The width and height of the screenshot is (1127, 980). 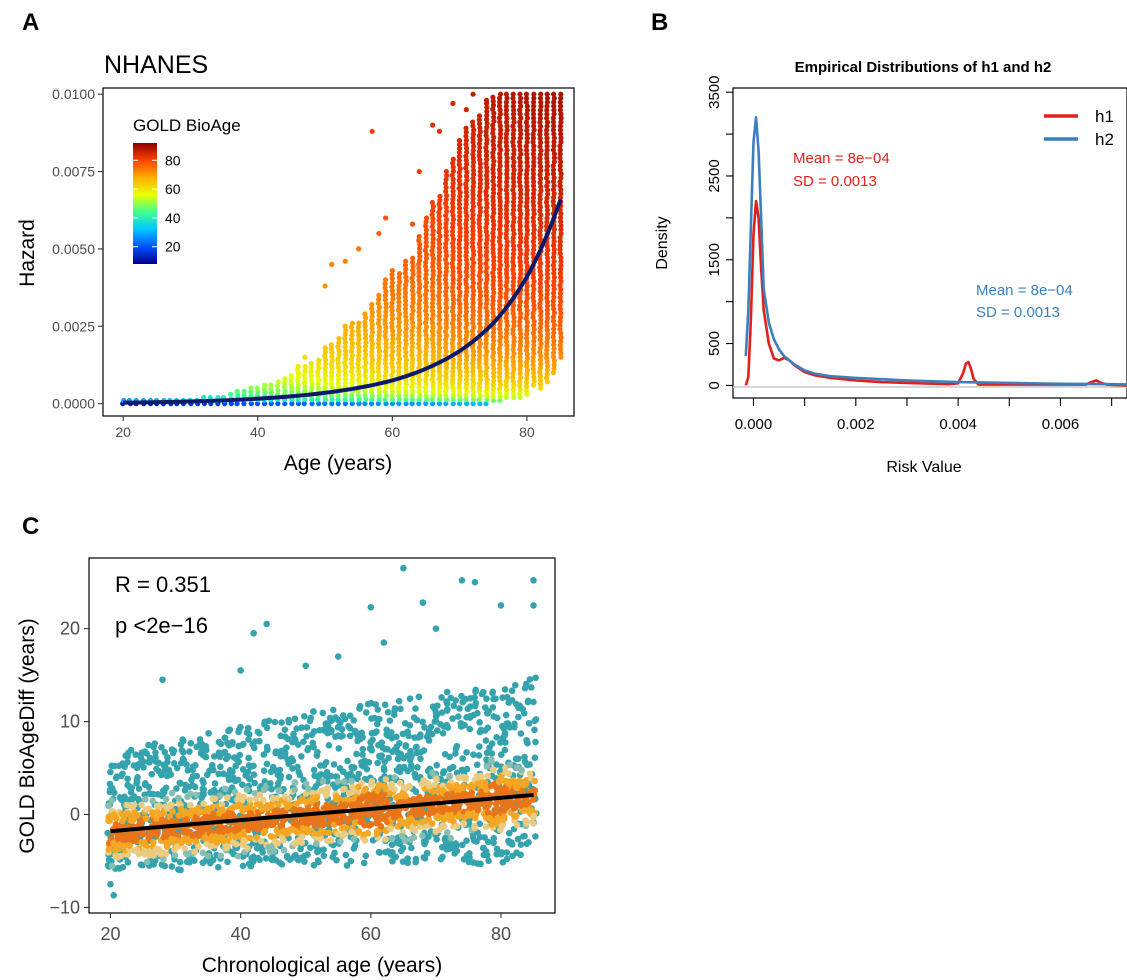 I want to click on panel-a-x-tick-label: 40, so click(x=258, y=432).